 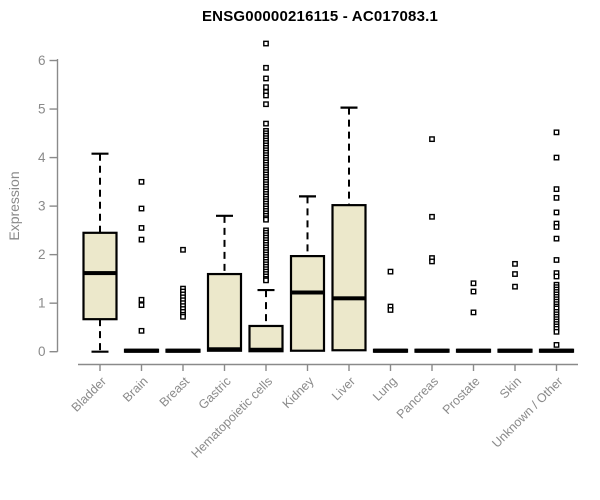 What do you see at coordinates (385, 389) in the screenshot?
I see `x-tick-label: Lung` at bounding box center [385, 389].